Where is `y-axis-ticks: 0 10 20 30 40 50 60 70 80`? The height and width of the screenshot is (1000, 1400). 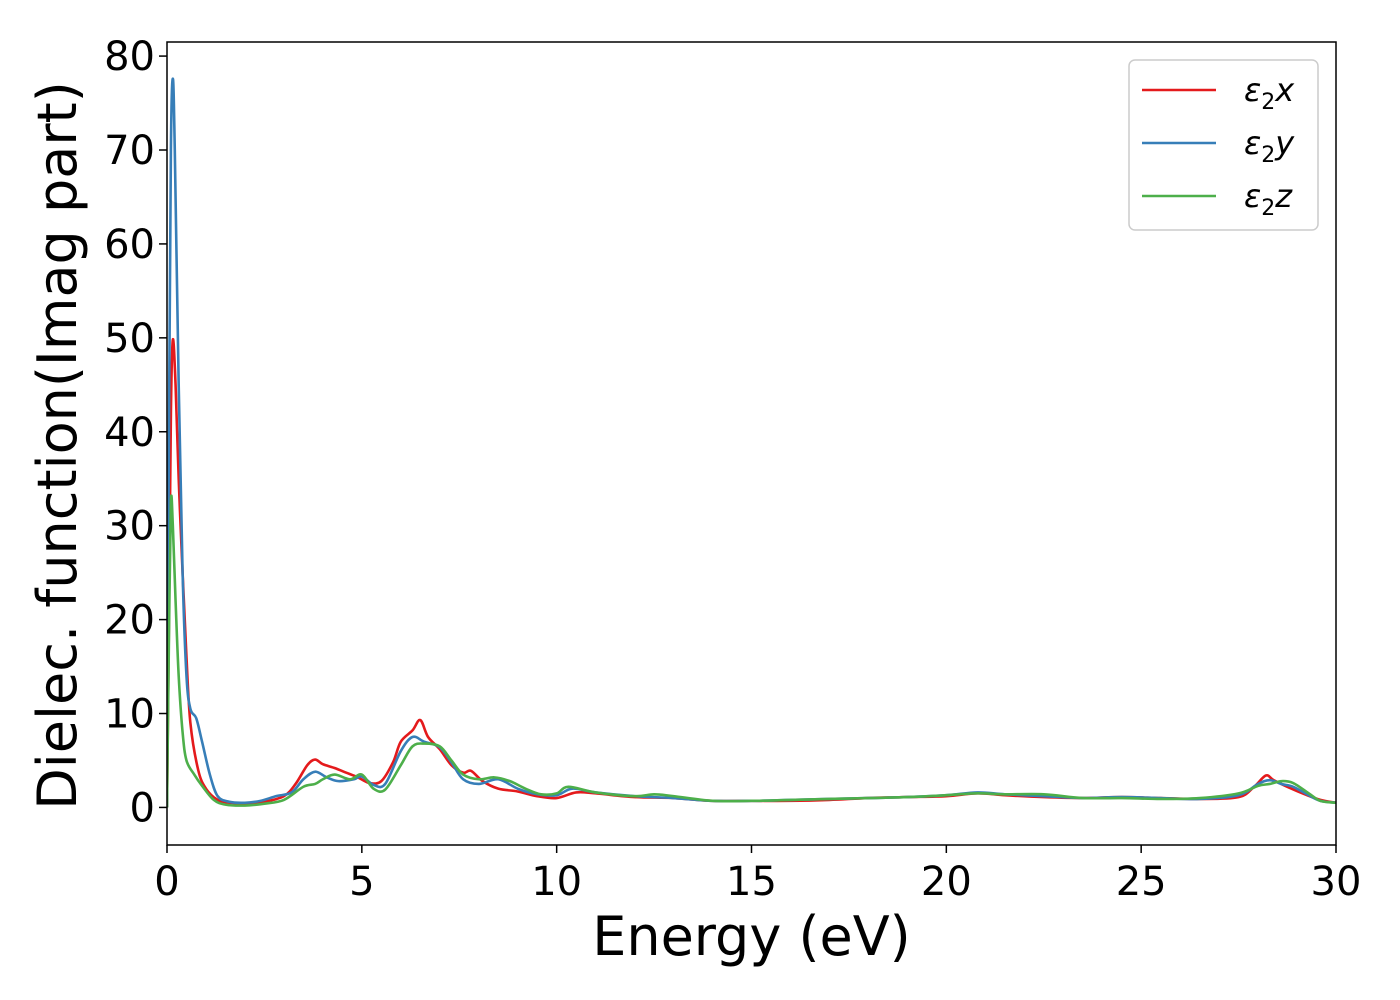
y-axis-ticks: 0 10 20 30 40 50 60 70 80 is located at coordinates (135, 432).